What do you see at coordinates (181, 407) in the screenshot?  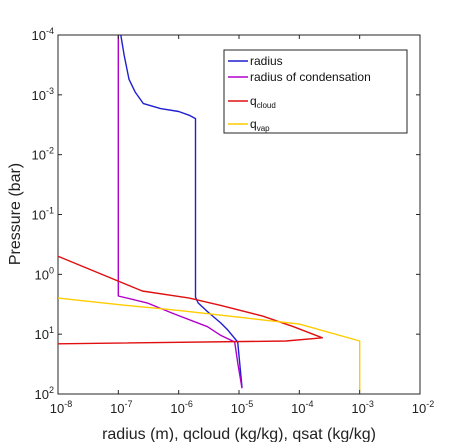 I see `x-tick-label: 10⁻⁶` at bounding box center [181, 407].